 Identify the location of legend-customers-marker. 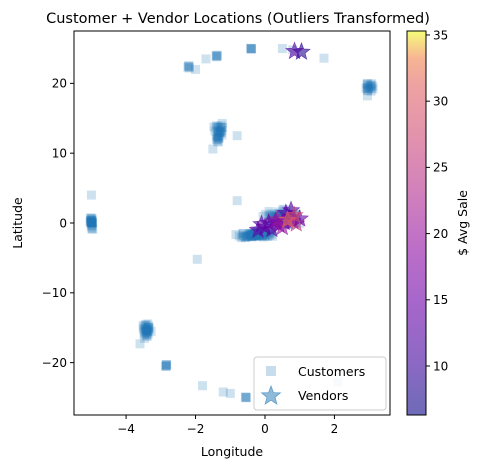
(271, 371).